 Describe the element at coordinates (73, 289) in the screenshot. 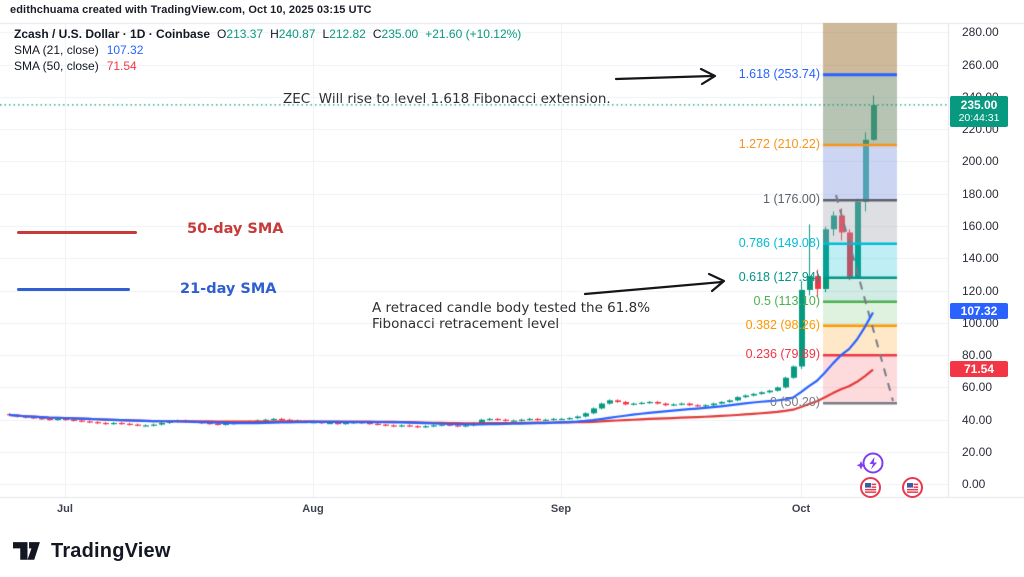

I see `sma21-key-line` at that location.